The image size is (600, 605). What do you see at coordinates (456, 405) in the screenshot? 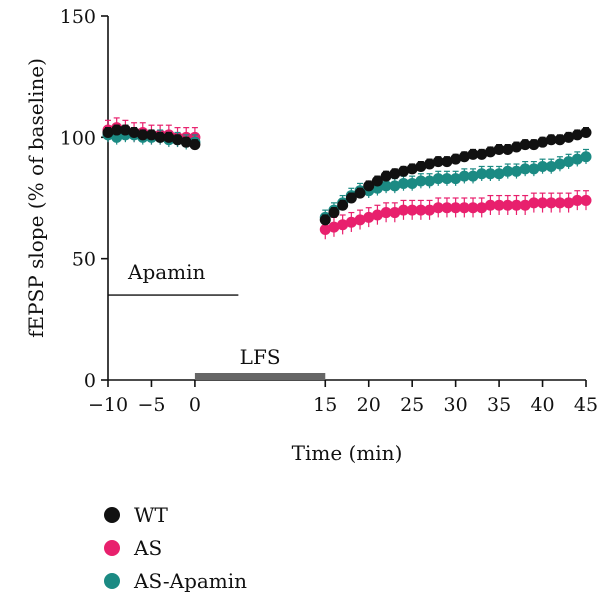
I see `x-tick-label: 30` at bounding box center [456, 405].